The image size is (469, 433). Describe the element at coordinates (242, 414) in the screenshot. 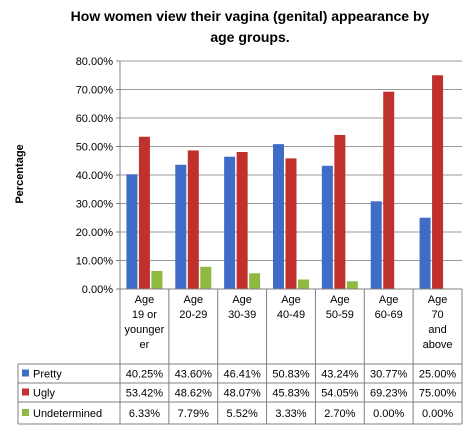

I see `data-label: 5.52%` at that location.